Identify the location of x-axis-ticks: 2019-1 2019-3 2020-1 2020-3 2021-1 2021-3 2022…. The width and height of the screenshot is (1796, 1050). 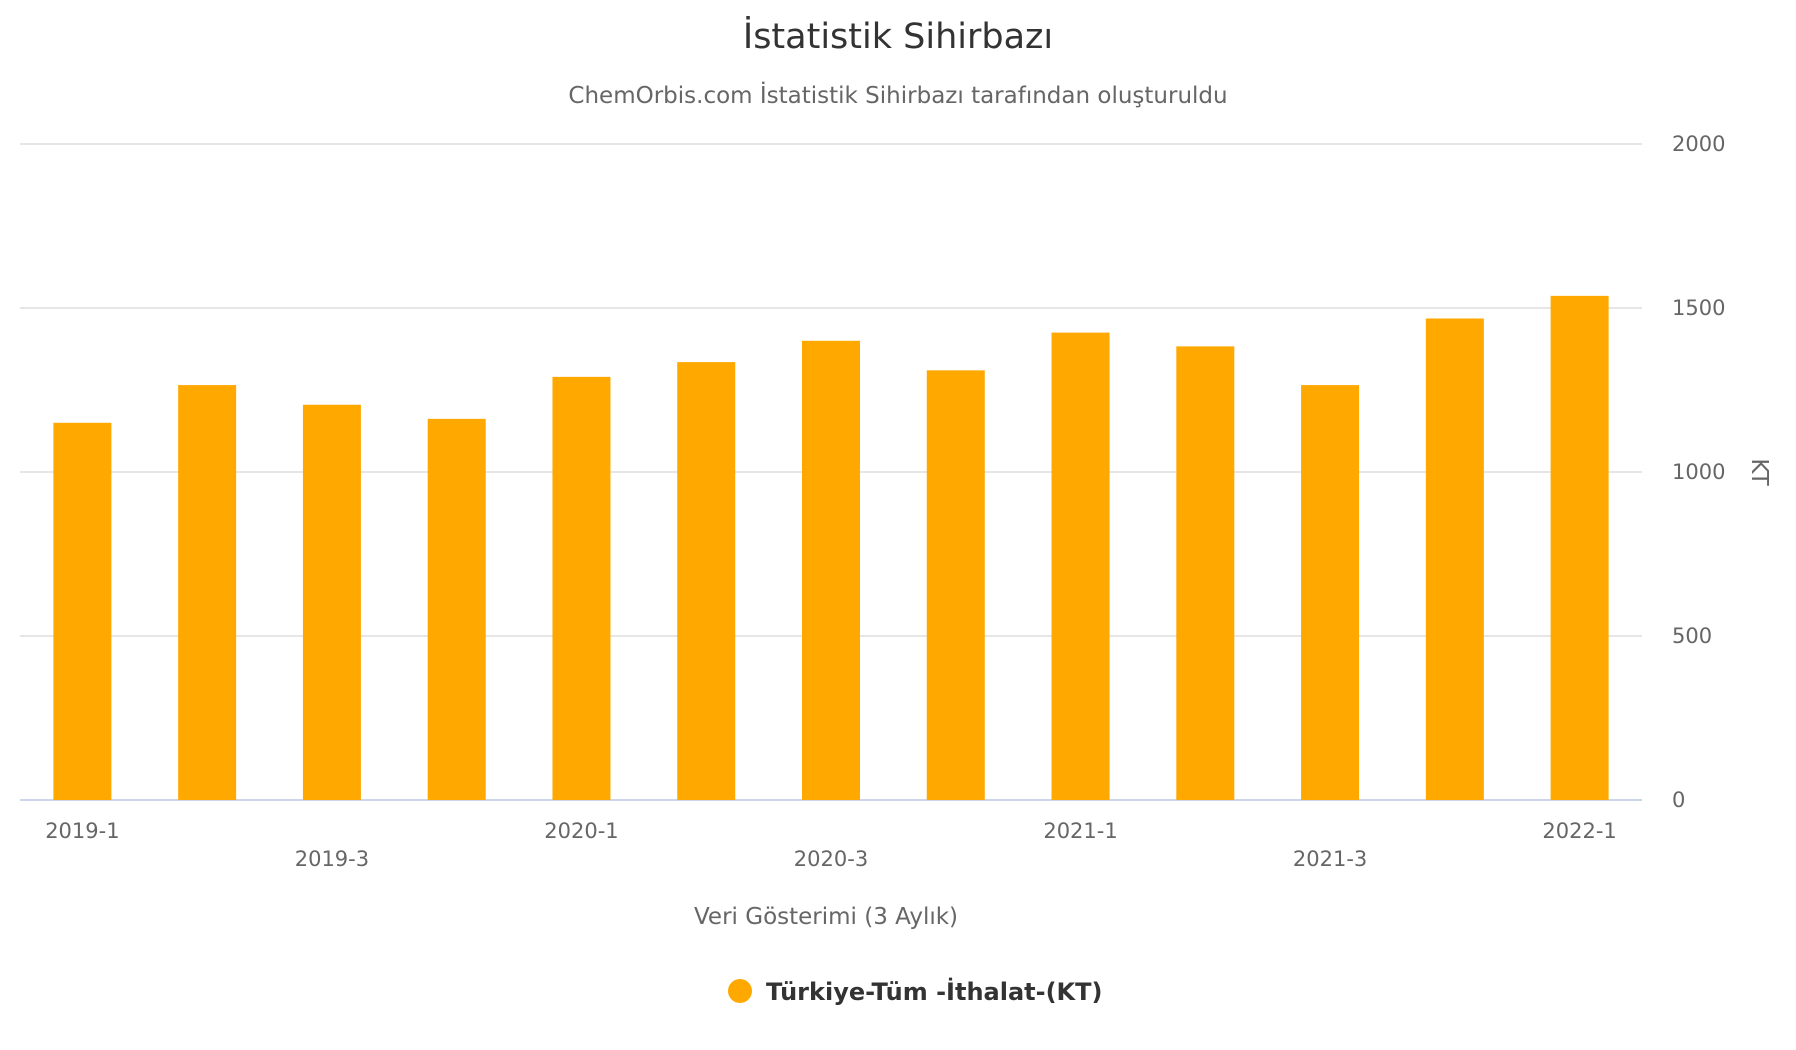
(831, 845).